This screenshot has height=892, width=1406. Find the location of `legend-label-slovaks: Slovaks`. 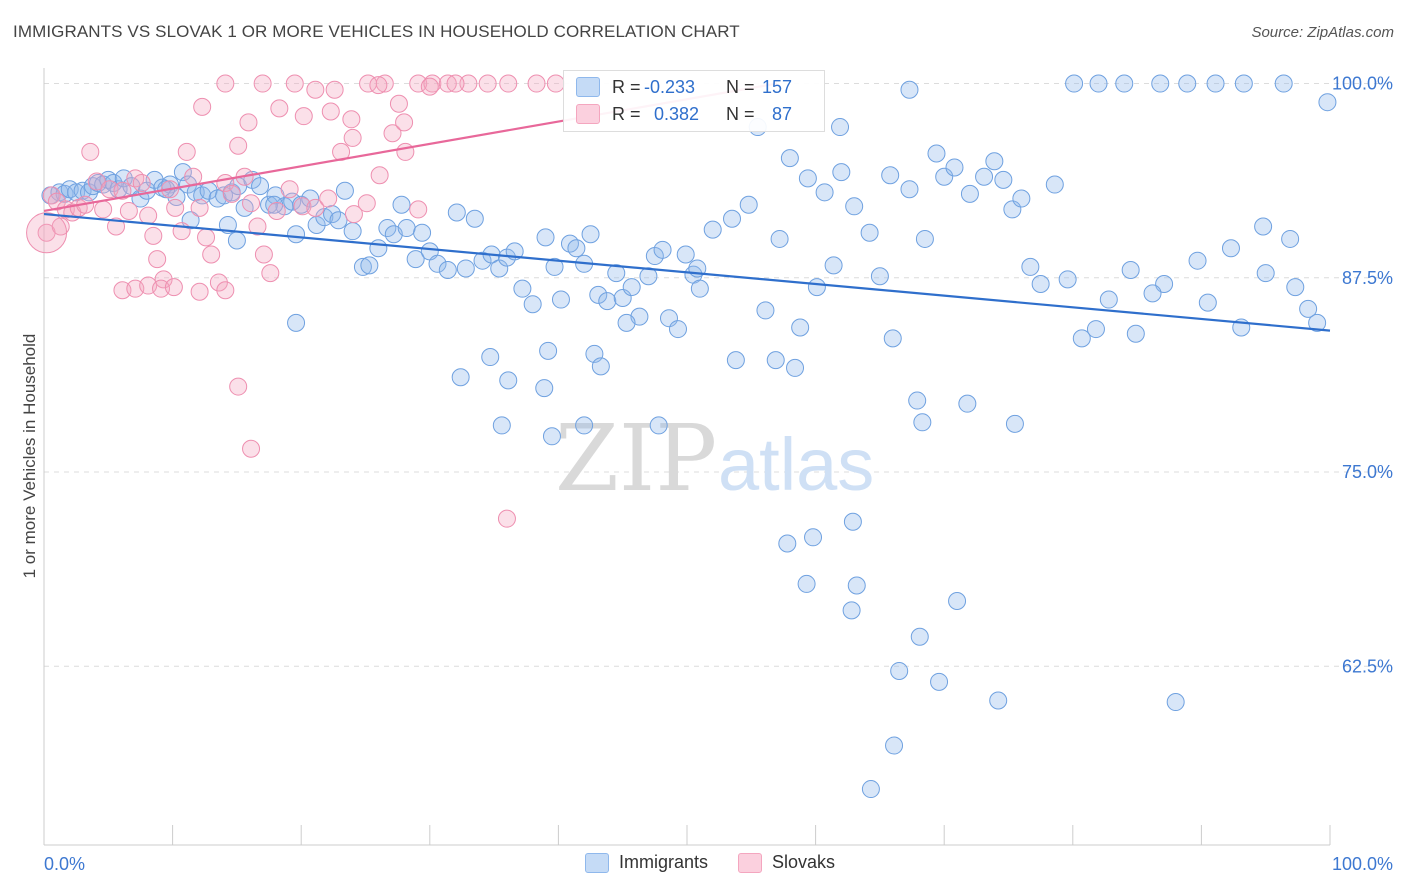

legend-label-slovaks: Slovaks is located at coordinates (804, 862).